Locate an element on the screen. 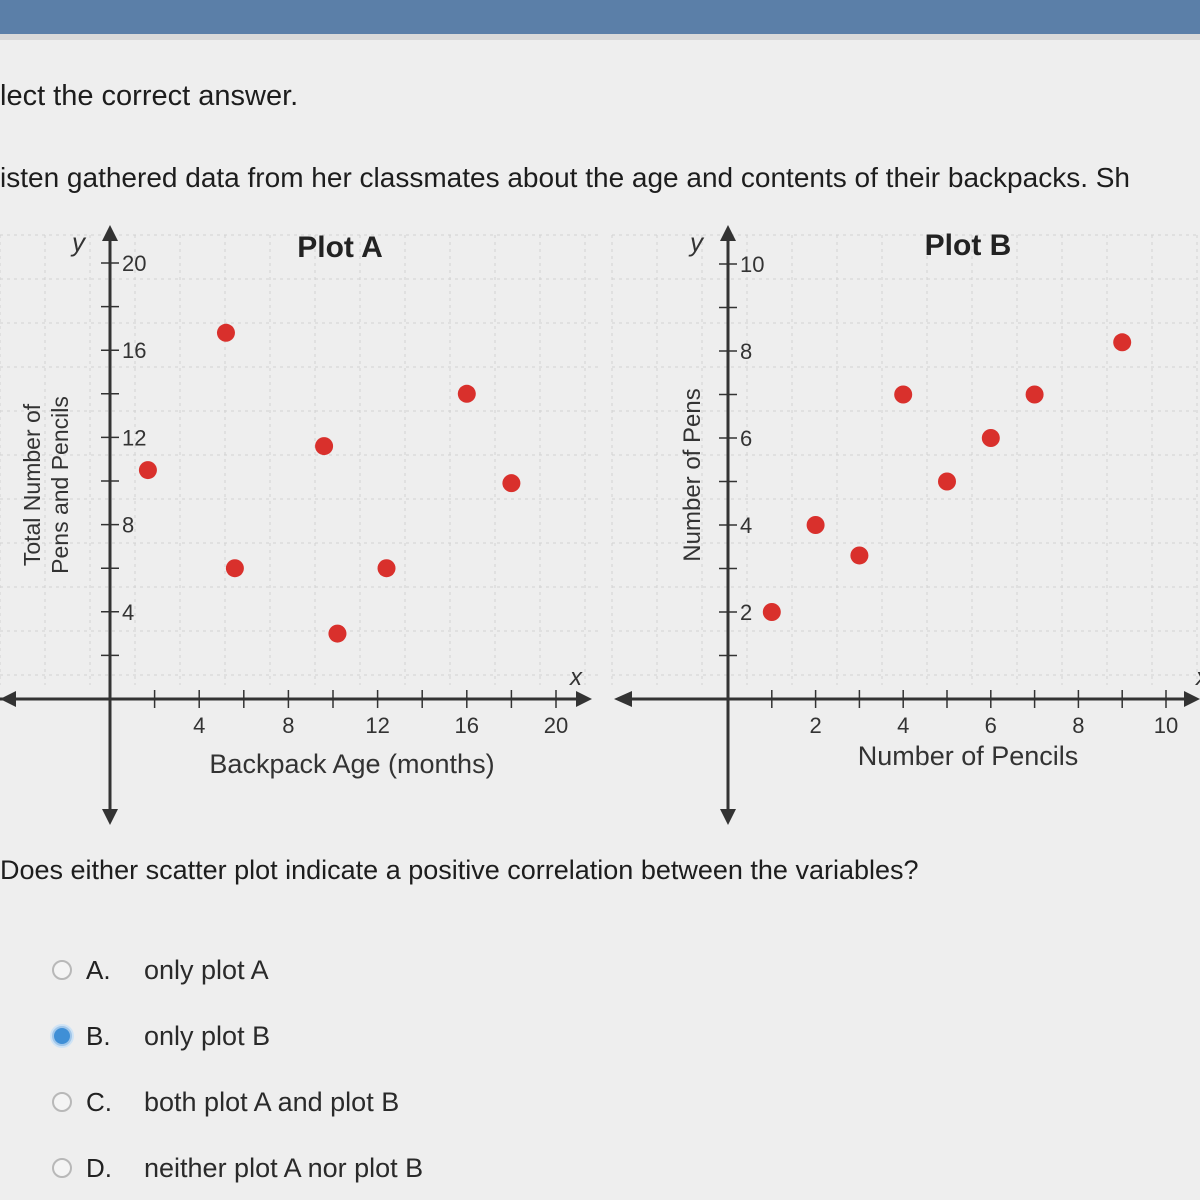 The width and height of the screenshot is (1200, 1200). plot-b-x-axis-label: Number of Pencils is located at coordinates (968, 756).